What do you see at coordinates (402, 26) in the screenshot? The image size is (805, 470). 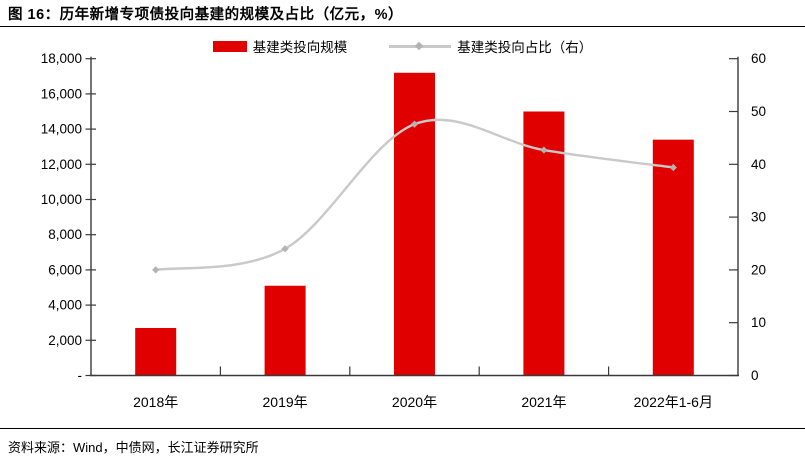 I see `title-divider` at bounding box center [402, 26].